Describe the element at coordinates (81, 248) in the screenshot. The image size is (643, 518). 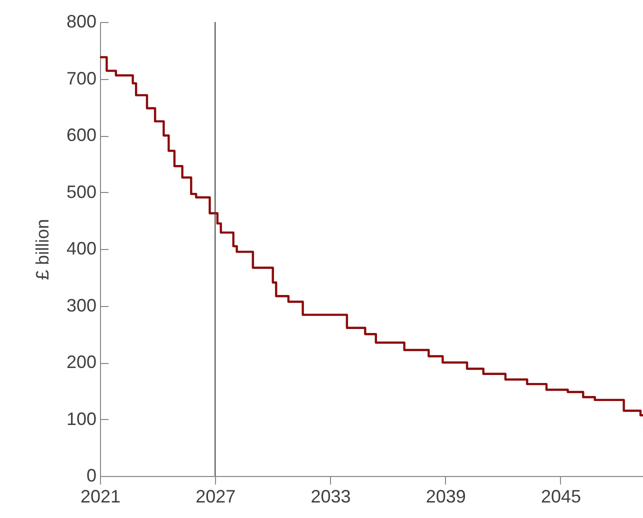
I see `y-tick-label: 400` at that location.